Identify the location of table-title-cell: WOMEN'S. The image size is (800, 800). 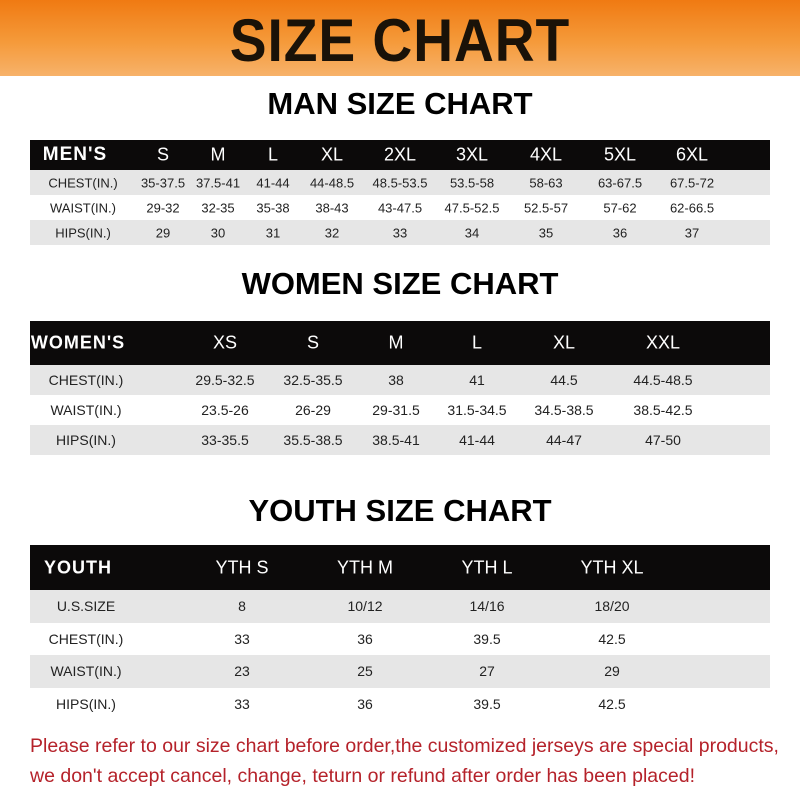
(78, 342).